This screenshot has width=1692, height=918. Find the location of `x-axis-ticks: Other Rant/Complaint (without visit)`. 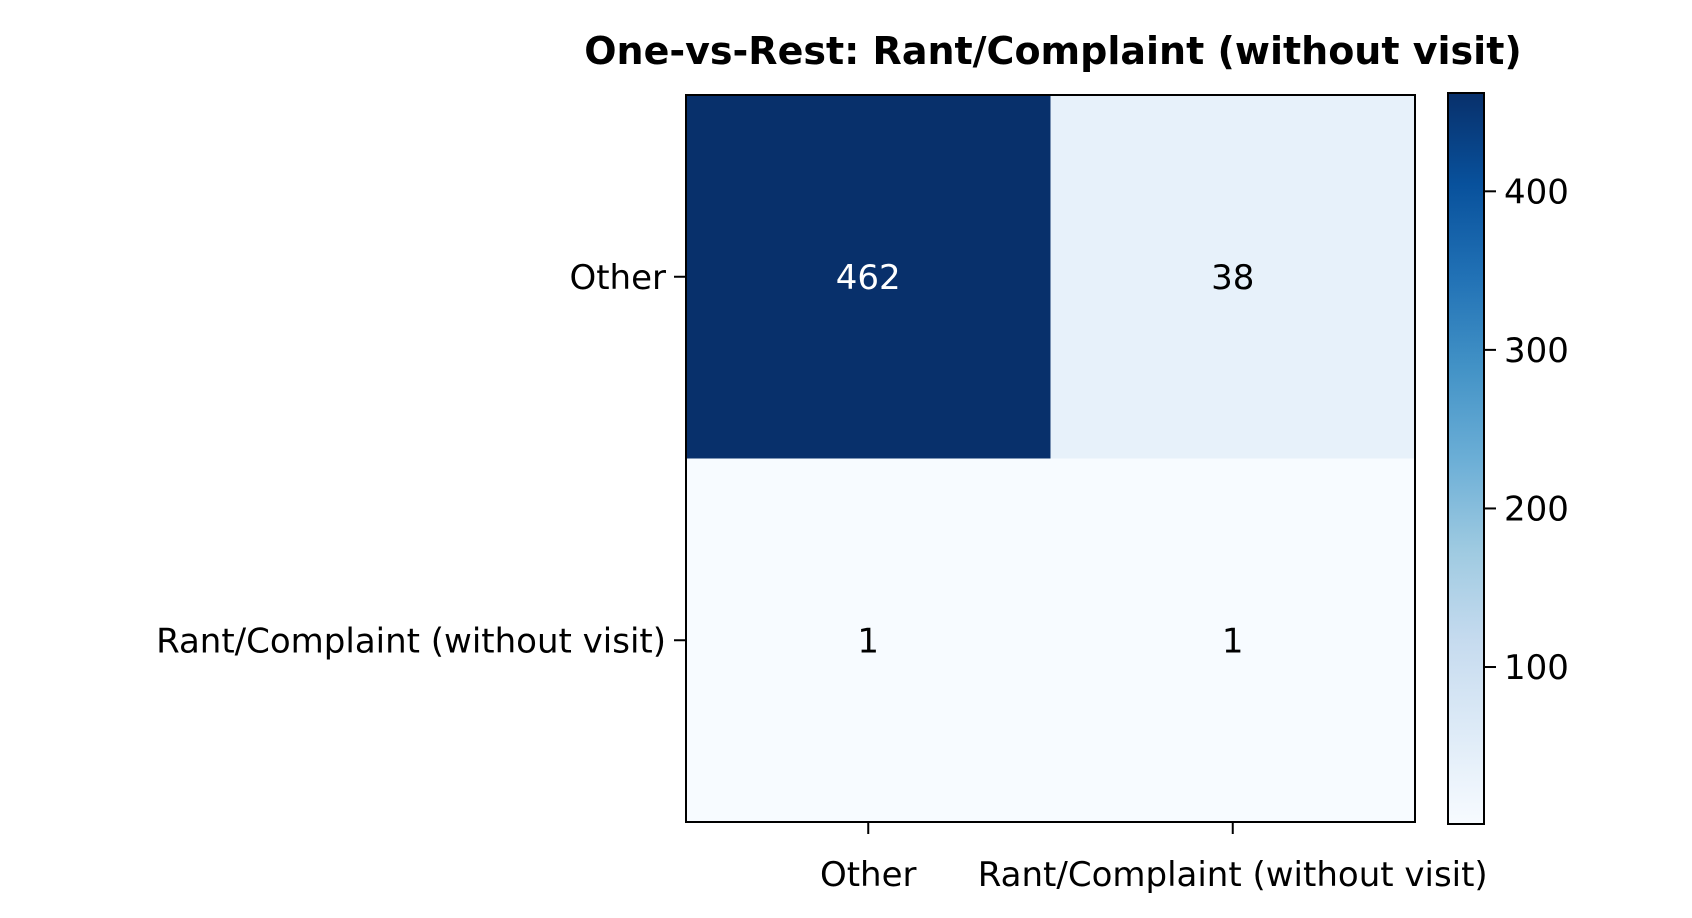

x-axis-ticks: Other Rant/Complaint (without visit) is located at coordinates (1154, 858).